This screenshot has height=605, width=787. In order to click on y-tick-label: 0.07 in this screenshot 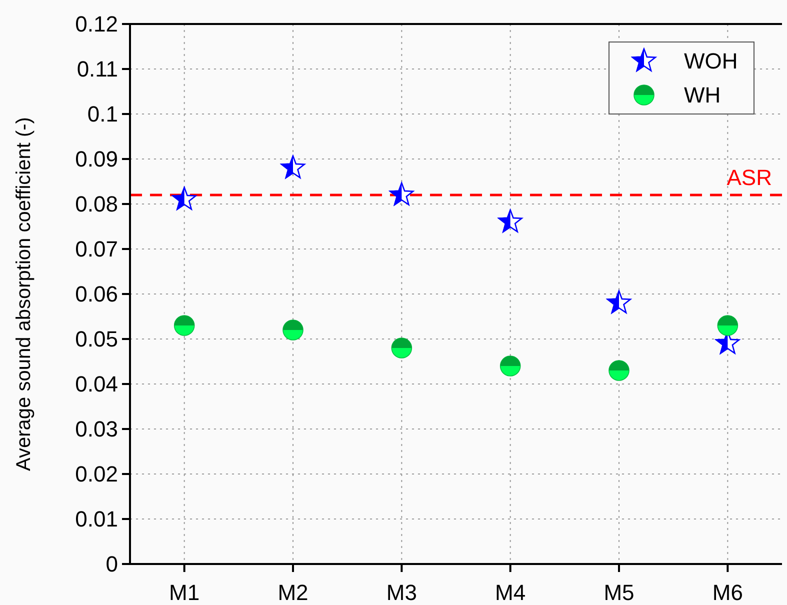, I will do `click(96, 249)`.